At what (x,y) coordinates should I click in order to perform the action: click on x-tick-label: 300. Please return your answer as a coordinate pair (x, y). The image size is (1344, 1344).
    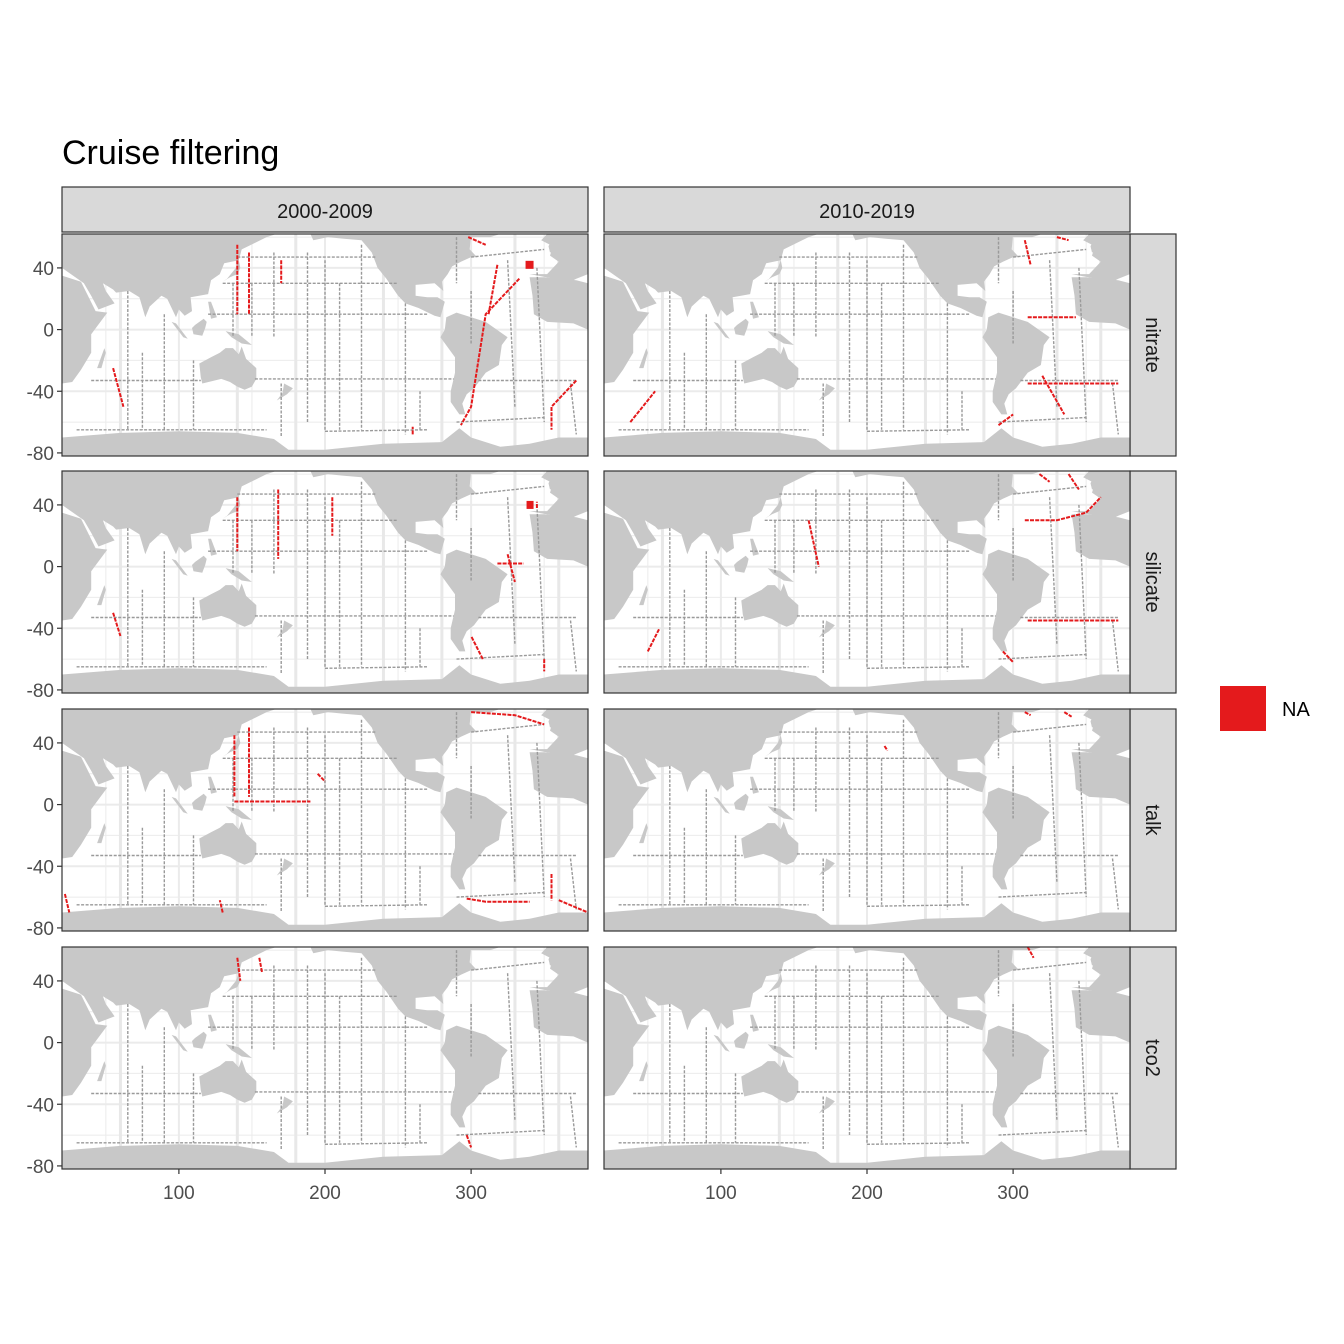
    Looking at the image, I should click on (471, 1193).